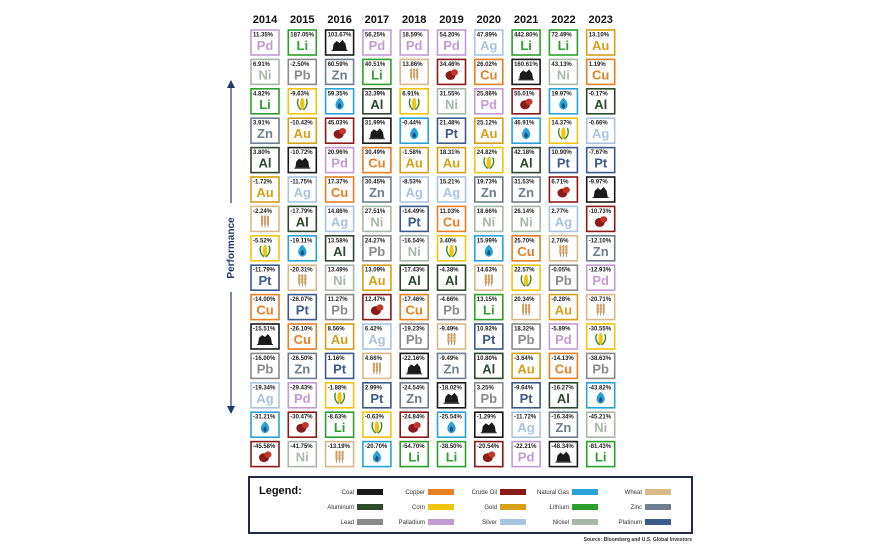 The image size is (888, 550). What do you see at coordinates (524, 300) in the screenshot?
I see `cell-value: 20.34%` at bounding box center [524, 300].